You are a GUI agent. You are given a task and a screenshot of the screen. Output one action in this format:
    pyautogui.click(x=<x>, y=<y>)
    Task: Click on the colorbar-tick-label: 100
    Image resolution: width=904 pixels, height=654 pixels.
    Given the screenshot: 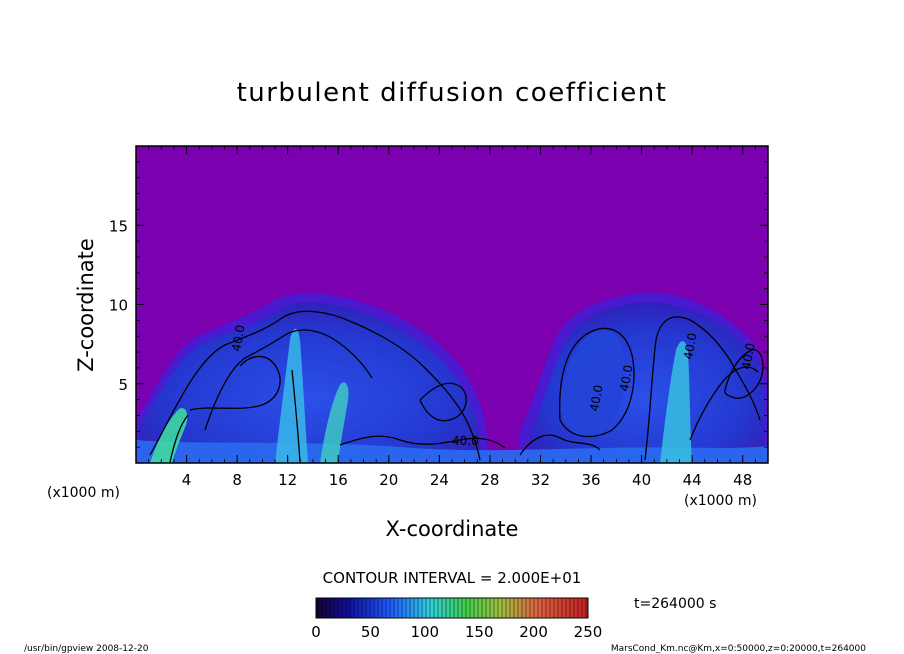 What is the action you would take?
    pyautogui.click(x=424, y=632)
    